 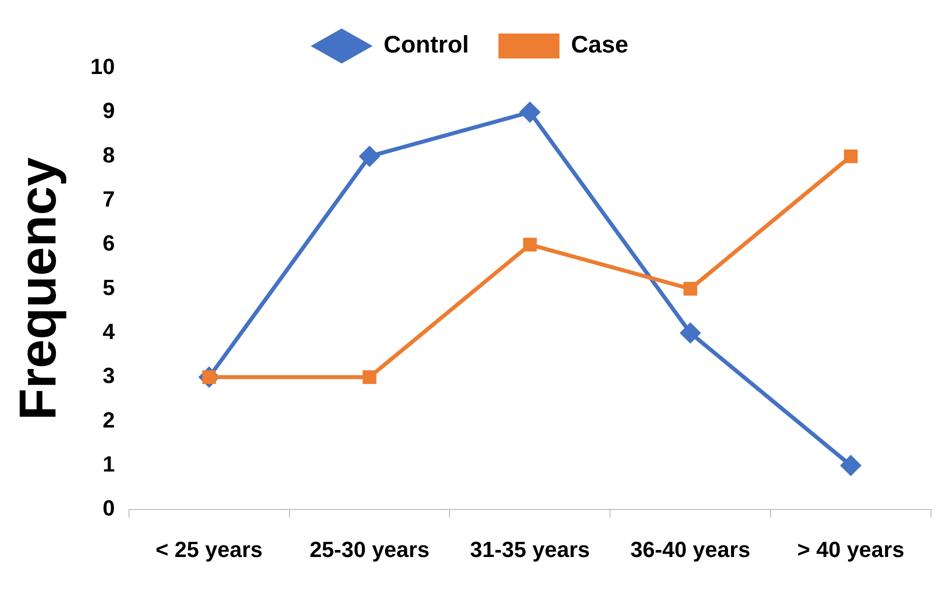 What do you see at coordinates (108, 287) in the screenshot?
I see `y-tick-label: 5` at bounding box center [108, 287].